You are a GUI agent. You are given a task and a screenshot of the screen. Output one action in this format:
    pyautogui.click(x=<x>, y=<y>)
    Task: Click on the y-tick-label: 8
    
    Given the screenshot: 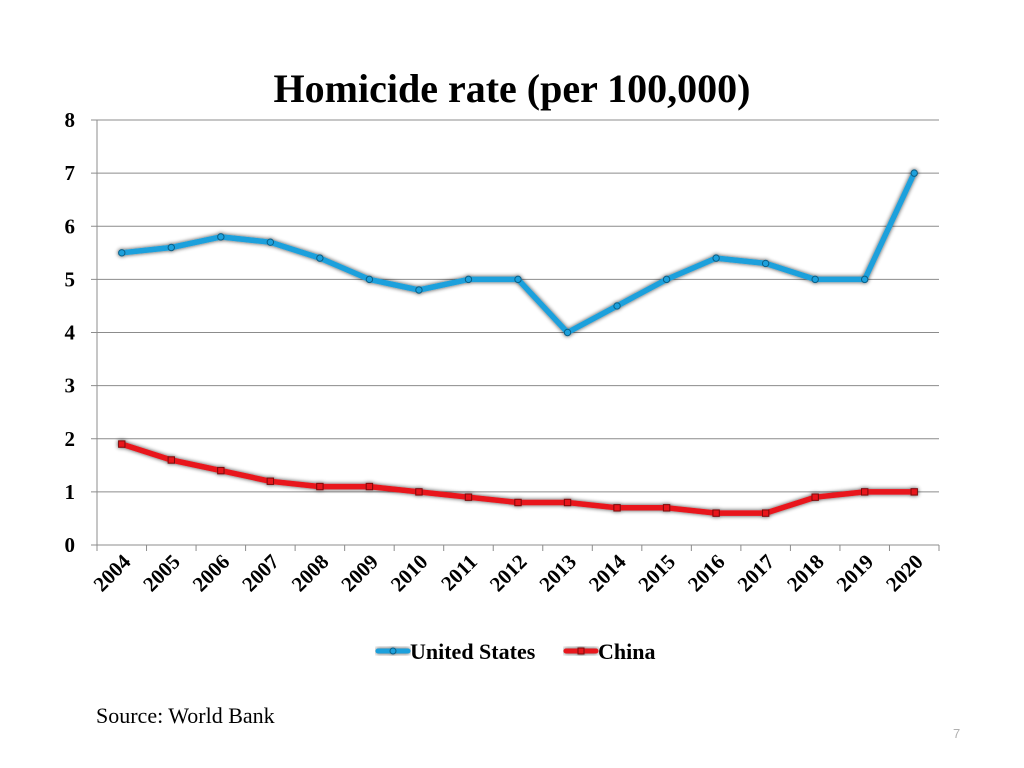 What is the action you would take?
    pyautogui.click(x=70, y=120)
    